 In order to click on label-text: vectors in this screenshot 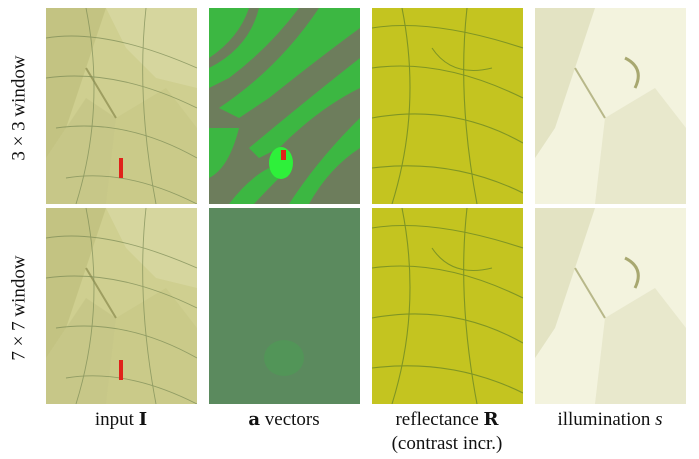, I will do `click(290, 419)`.